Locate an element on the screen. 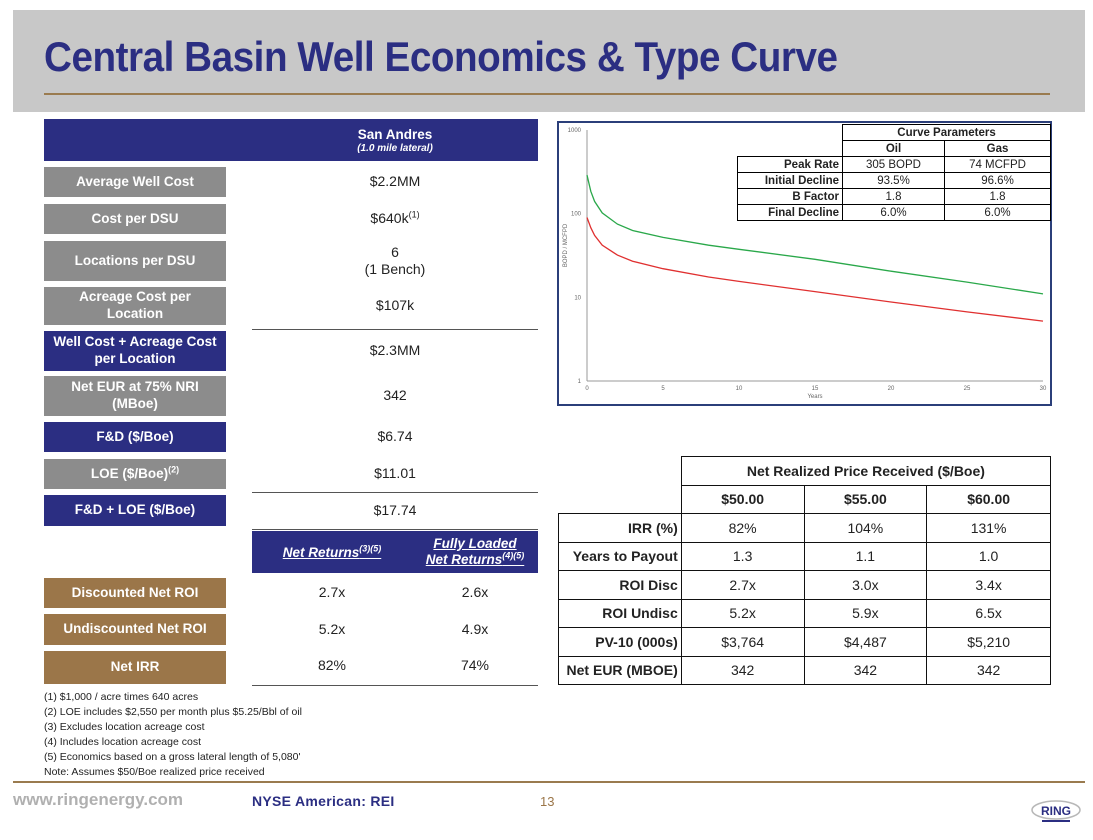  y-tick-label: 100 is located at coordinates (576, 215).